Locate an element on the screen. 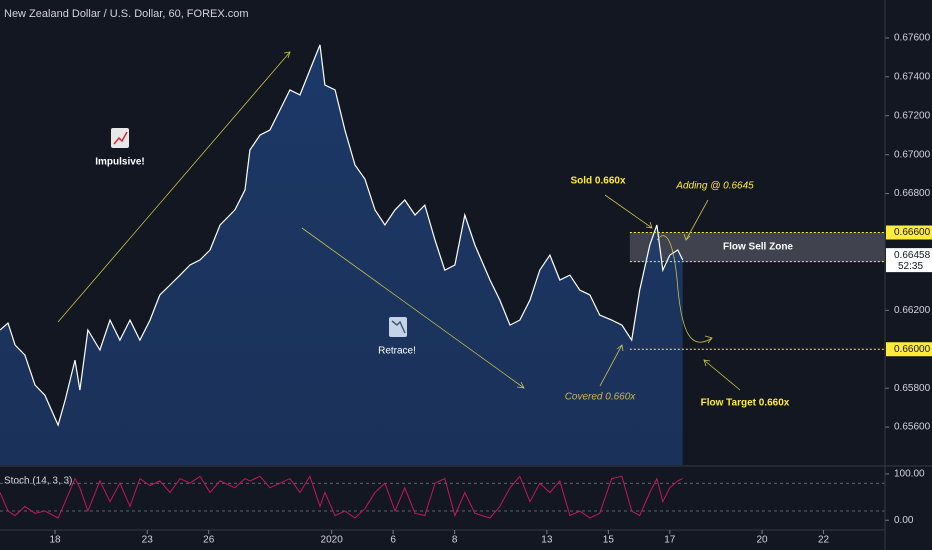  x-tick-label: 8 is located at coordinates (455, 540).